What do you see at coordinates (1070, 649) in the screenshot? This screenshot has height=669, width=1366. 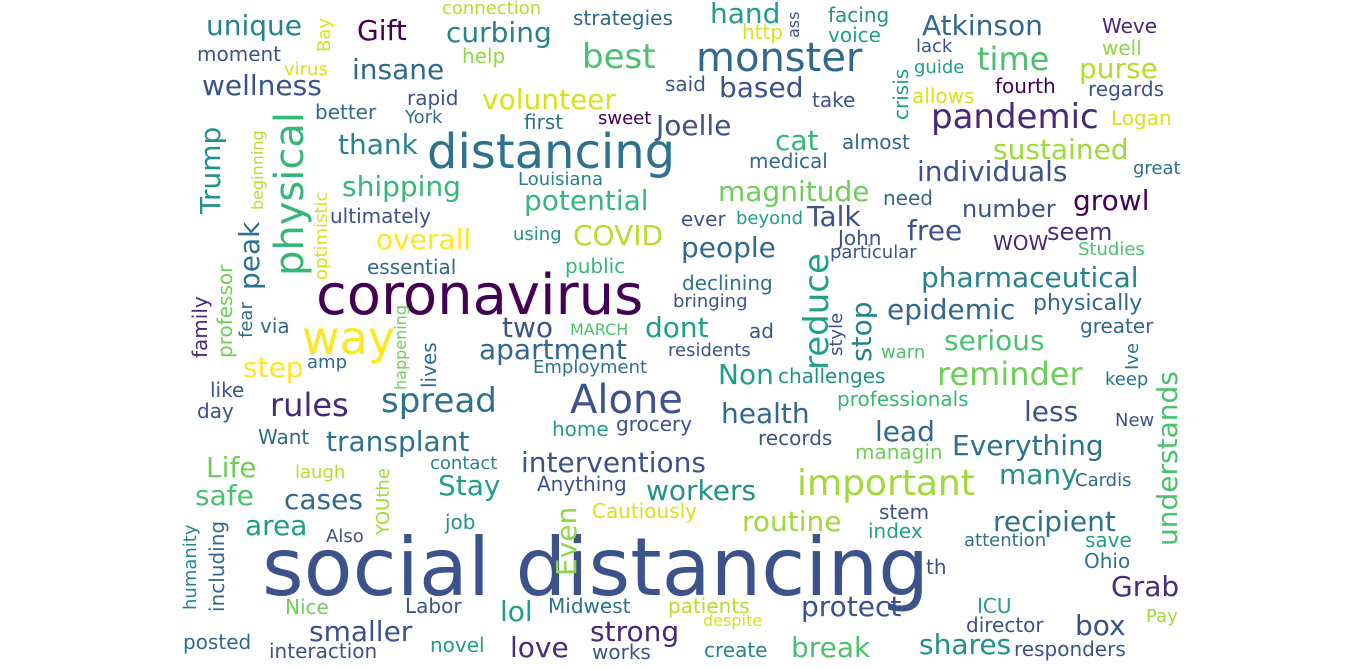 I see `word-responders: responders` at bounding box center [1070, 649].